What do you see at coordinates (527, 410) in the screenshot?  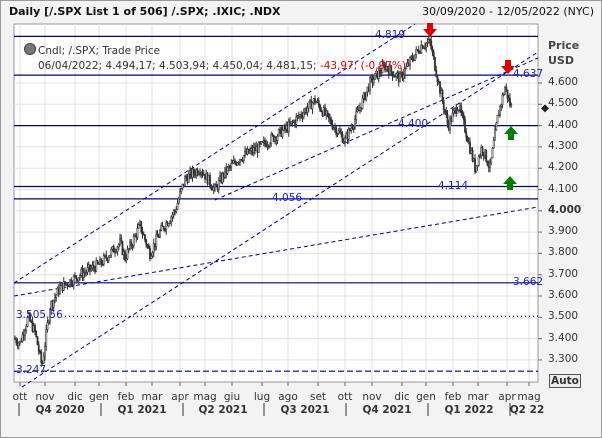 I see `quarter-label: Q2 22` at bounding box center [527, 410].